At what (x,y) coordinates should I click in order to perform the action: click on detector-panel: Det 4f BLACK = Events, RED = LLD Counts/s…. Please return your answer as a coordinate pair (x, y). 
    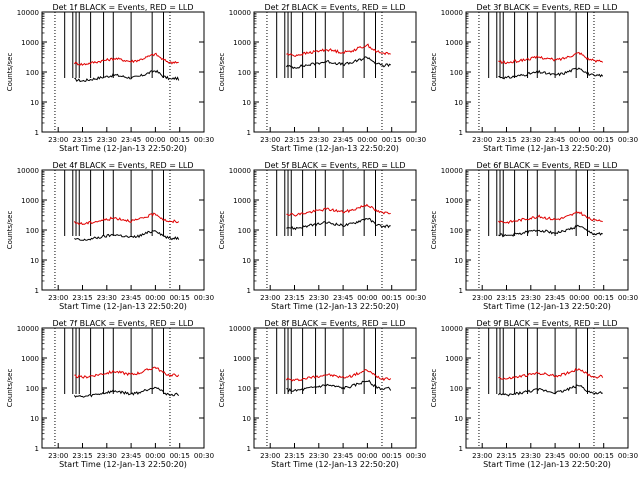
    Looking at the image, I should click on (110, 236).